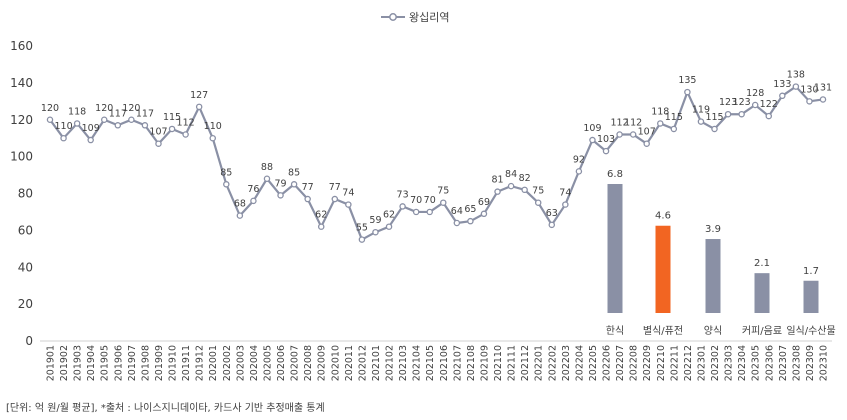  What do you see at coordinates (321, 215) in the screenshot?
I see `data-label: 62` at bounding box center [321, 215].